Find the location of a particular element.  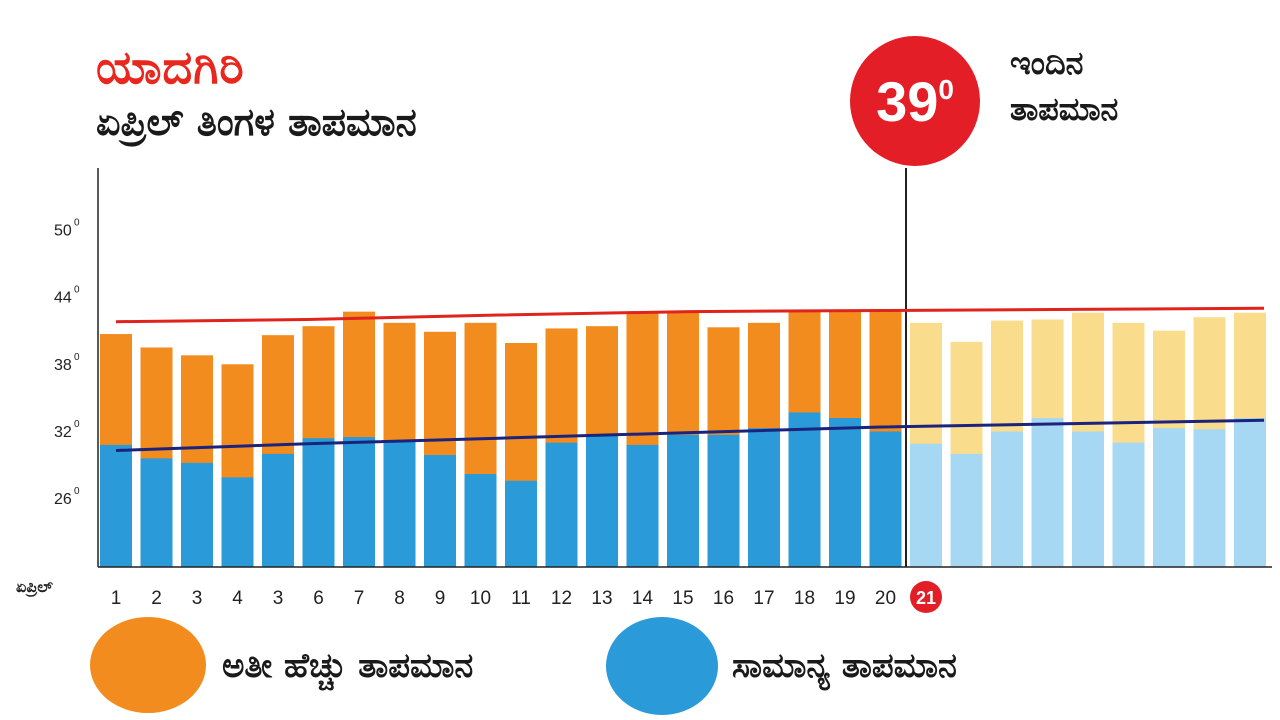

x-tick-label: 19 is located at coordinates (844, 598).